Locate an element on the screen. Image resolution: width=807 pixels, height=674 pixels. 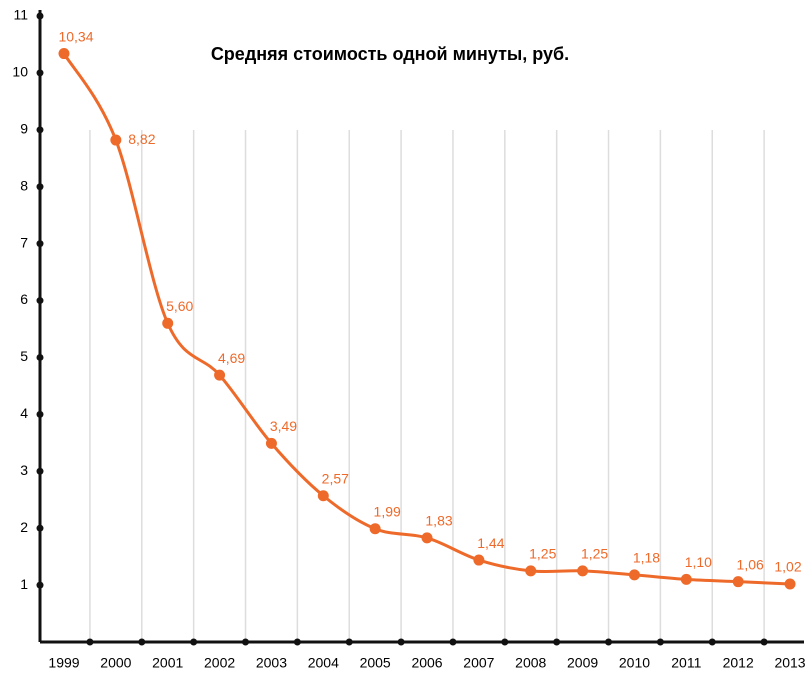
y-tick-label: 6 is located at coordinates (24, 299).